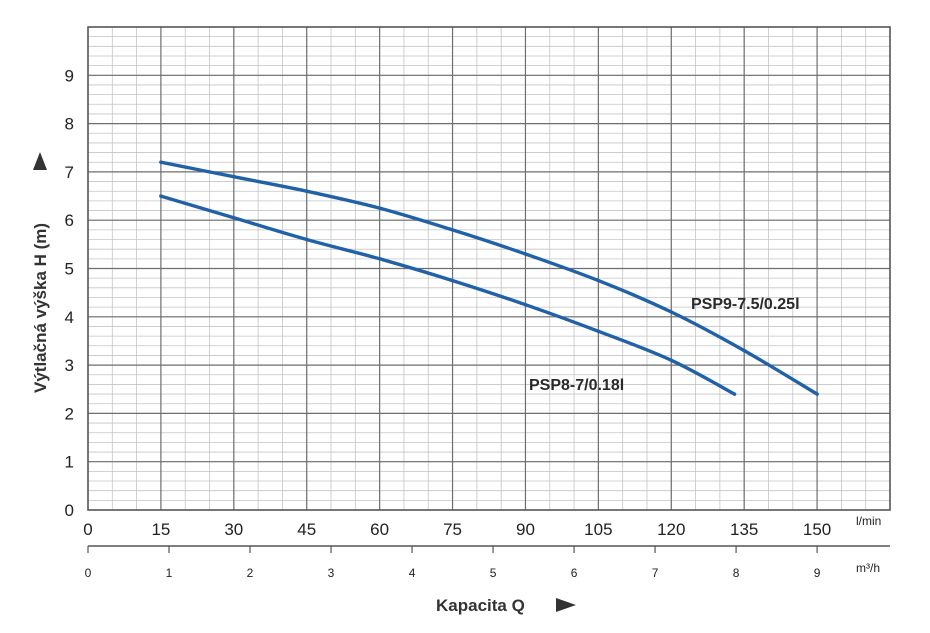 The image size is (930, 633). What do you see at coordinates (868, 521) in the screenshot?
I see `x-unit-lmin-label: l/min` at bounding box center [868, 521].